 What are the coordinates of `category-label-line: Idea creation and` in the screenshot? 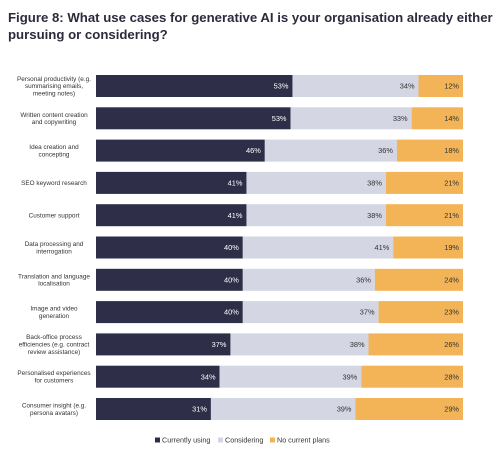 It's located at (54, 147).